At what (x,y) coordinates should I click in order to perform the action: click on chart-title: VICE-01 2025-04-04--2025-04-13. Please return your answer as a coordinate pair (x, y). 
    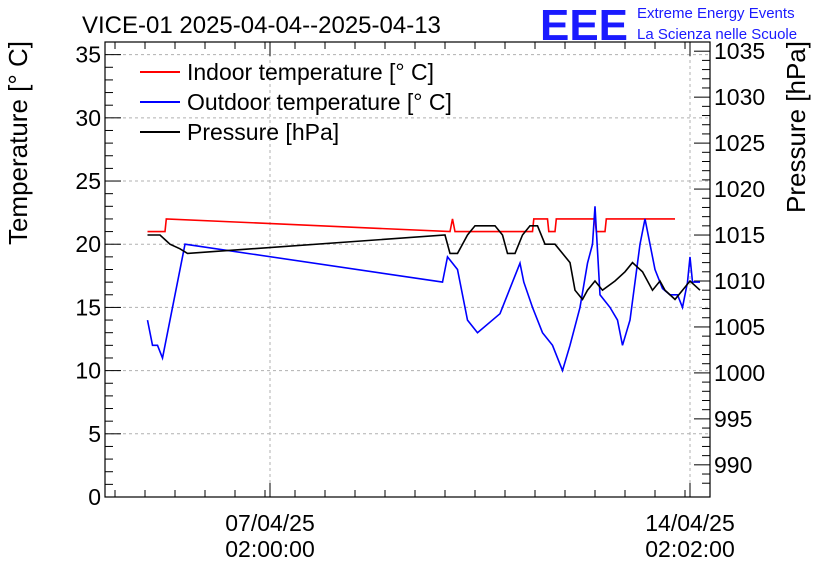
    Looking at the image, I should click on (261, 25).